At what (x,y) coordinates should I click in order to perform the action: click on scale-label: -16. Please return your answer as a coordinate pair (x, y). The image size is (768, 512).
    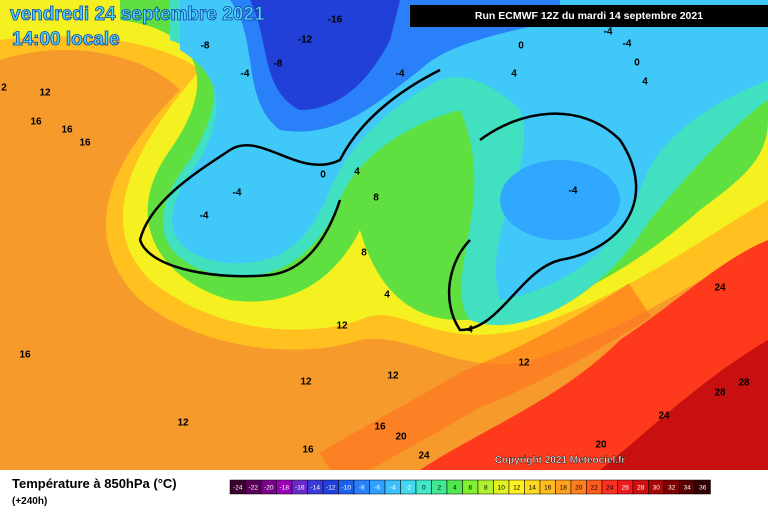
    Looking at the image, I should click on (300, 488).